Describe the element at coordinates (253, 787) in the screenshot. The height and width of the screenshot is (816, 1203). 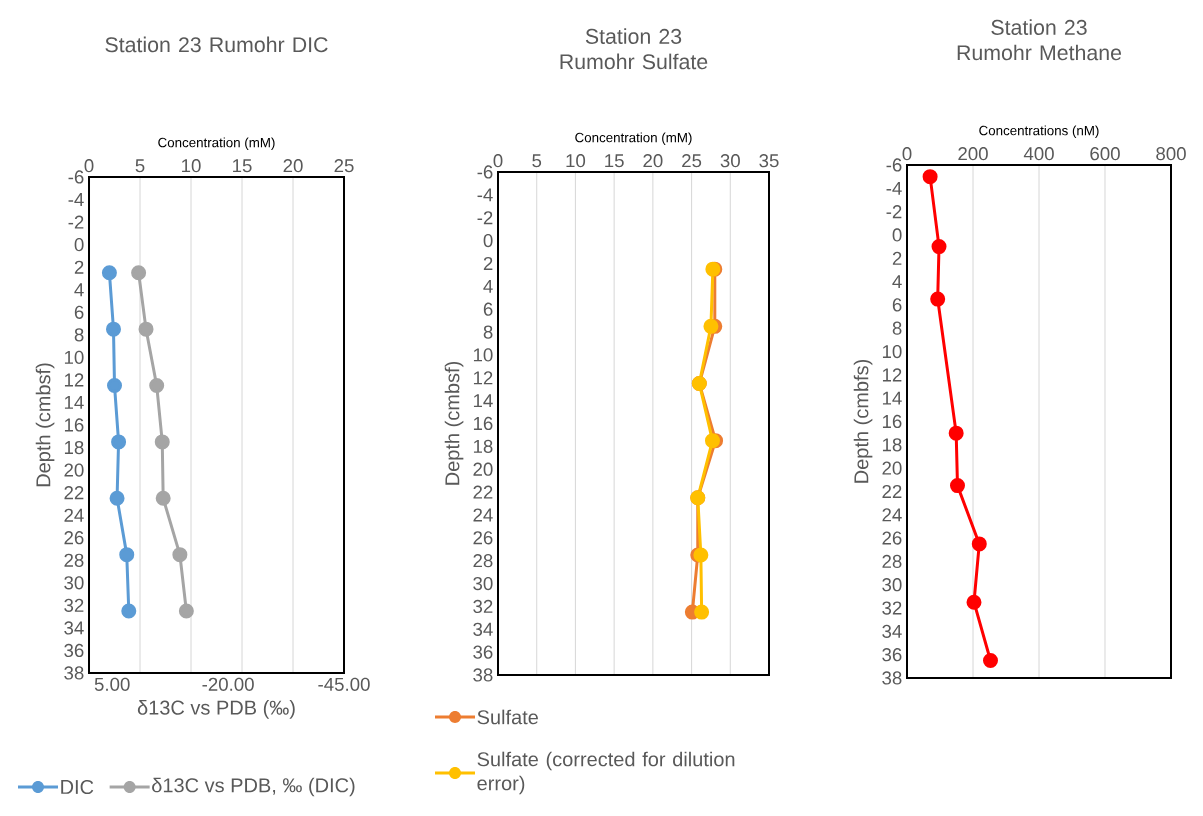
I see `legend-label: δ13C vs PDB, ‰ (DIC)` at that location.